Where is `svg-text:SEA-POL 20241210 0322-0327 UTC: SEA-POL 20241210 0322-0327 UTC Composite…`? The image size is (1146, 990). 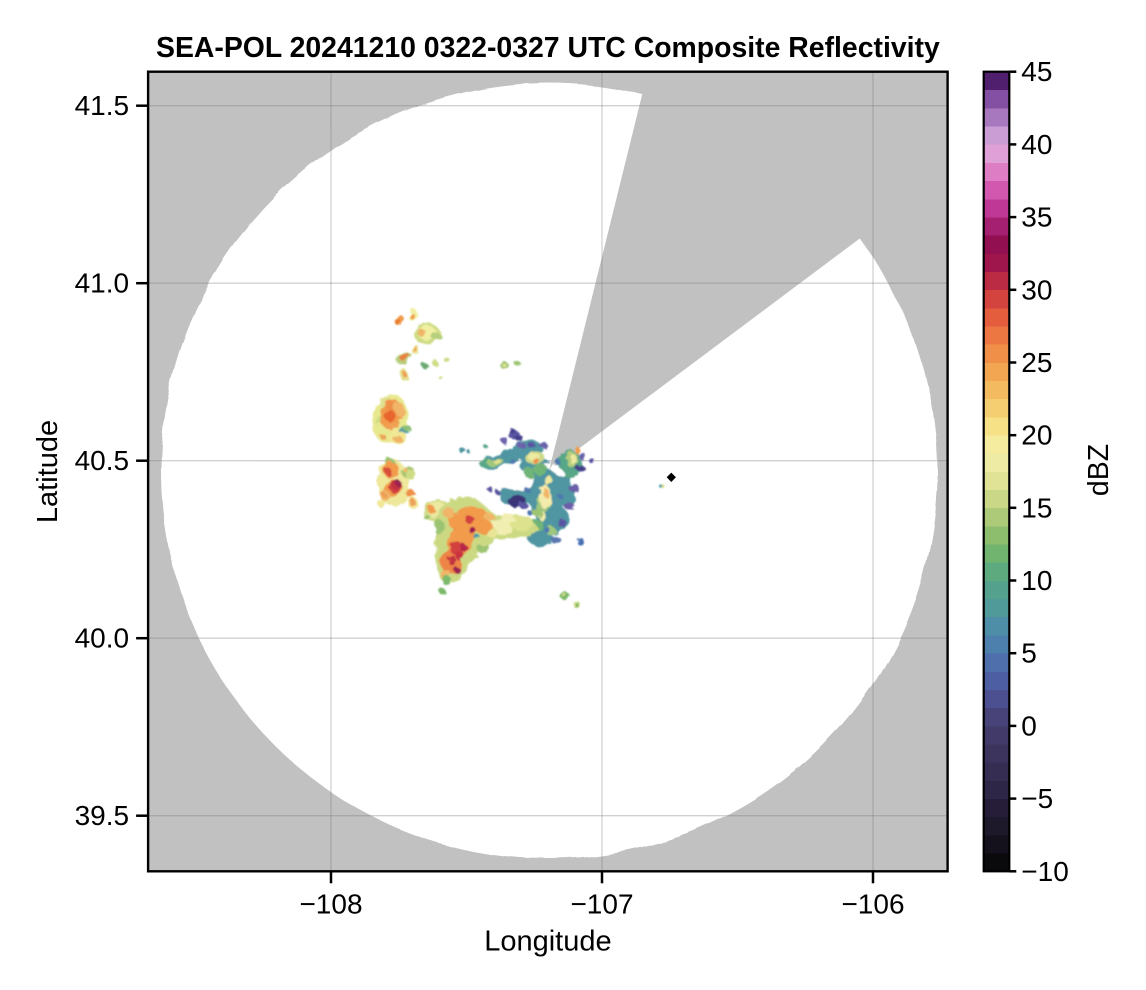
svg-text:SEA-POL 20241210 0322-0327 UTC: SEA-POL 20241210 0322-0327 UTC Composite… is located at coordinates (548, 48).